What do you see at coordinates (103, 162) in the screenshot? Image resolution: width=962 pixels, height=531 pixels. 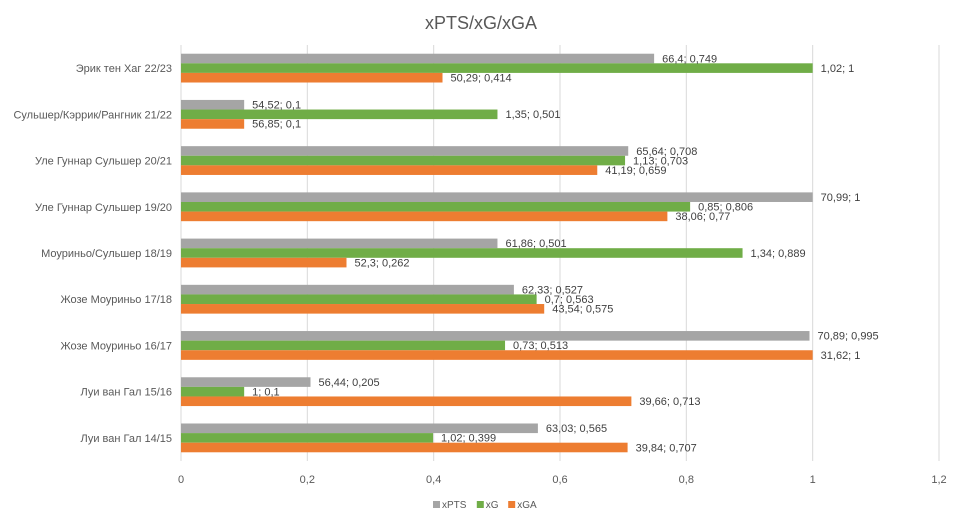 I see `category-label: Уле Гуннар Сульшер 20/21` at bounding box center [103, 162].